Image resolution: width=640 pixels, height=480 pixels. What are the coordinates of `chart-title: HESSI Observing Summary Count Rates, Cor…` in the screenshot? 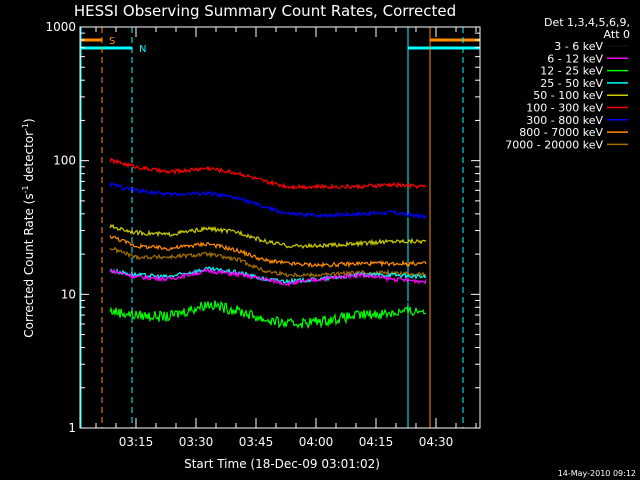 It's located at (265, 11).